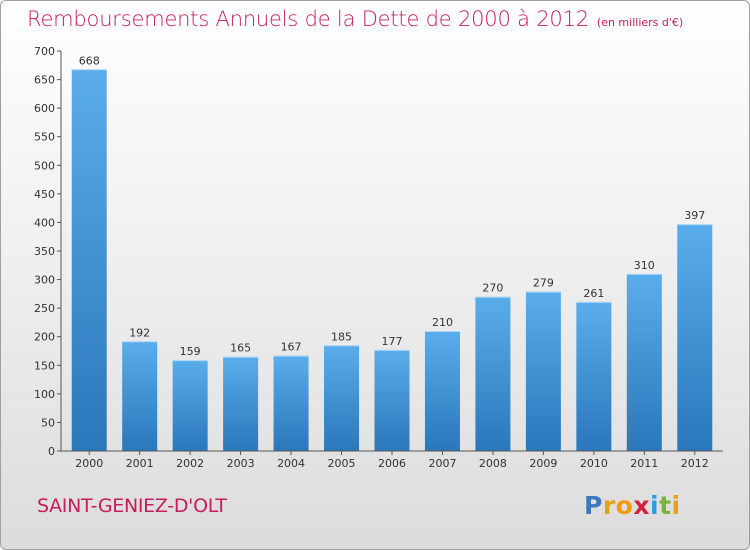 The height and width of the screenshot is (550, 750). I want to click on bar-value-label: 185, so click(341, 336).